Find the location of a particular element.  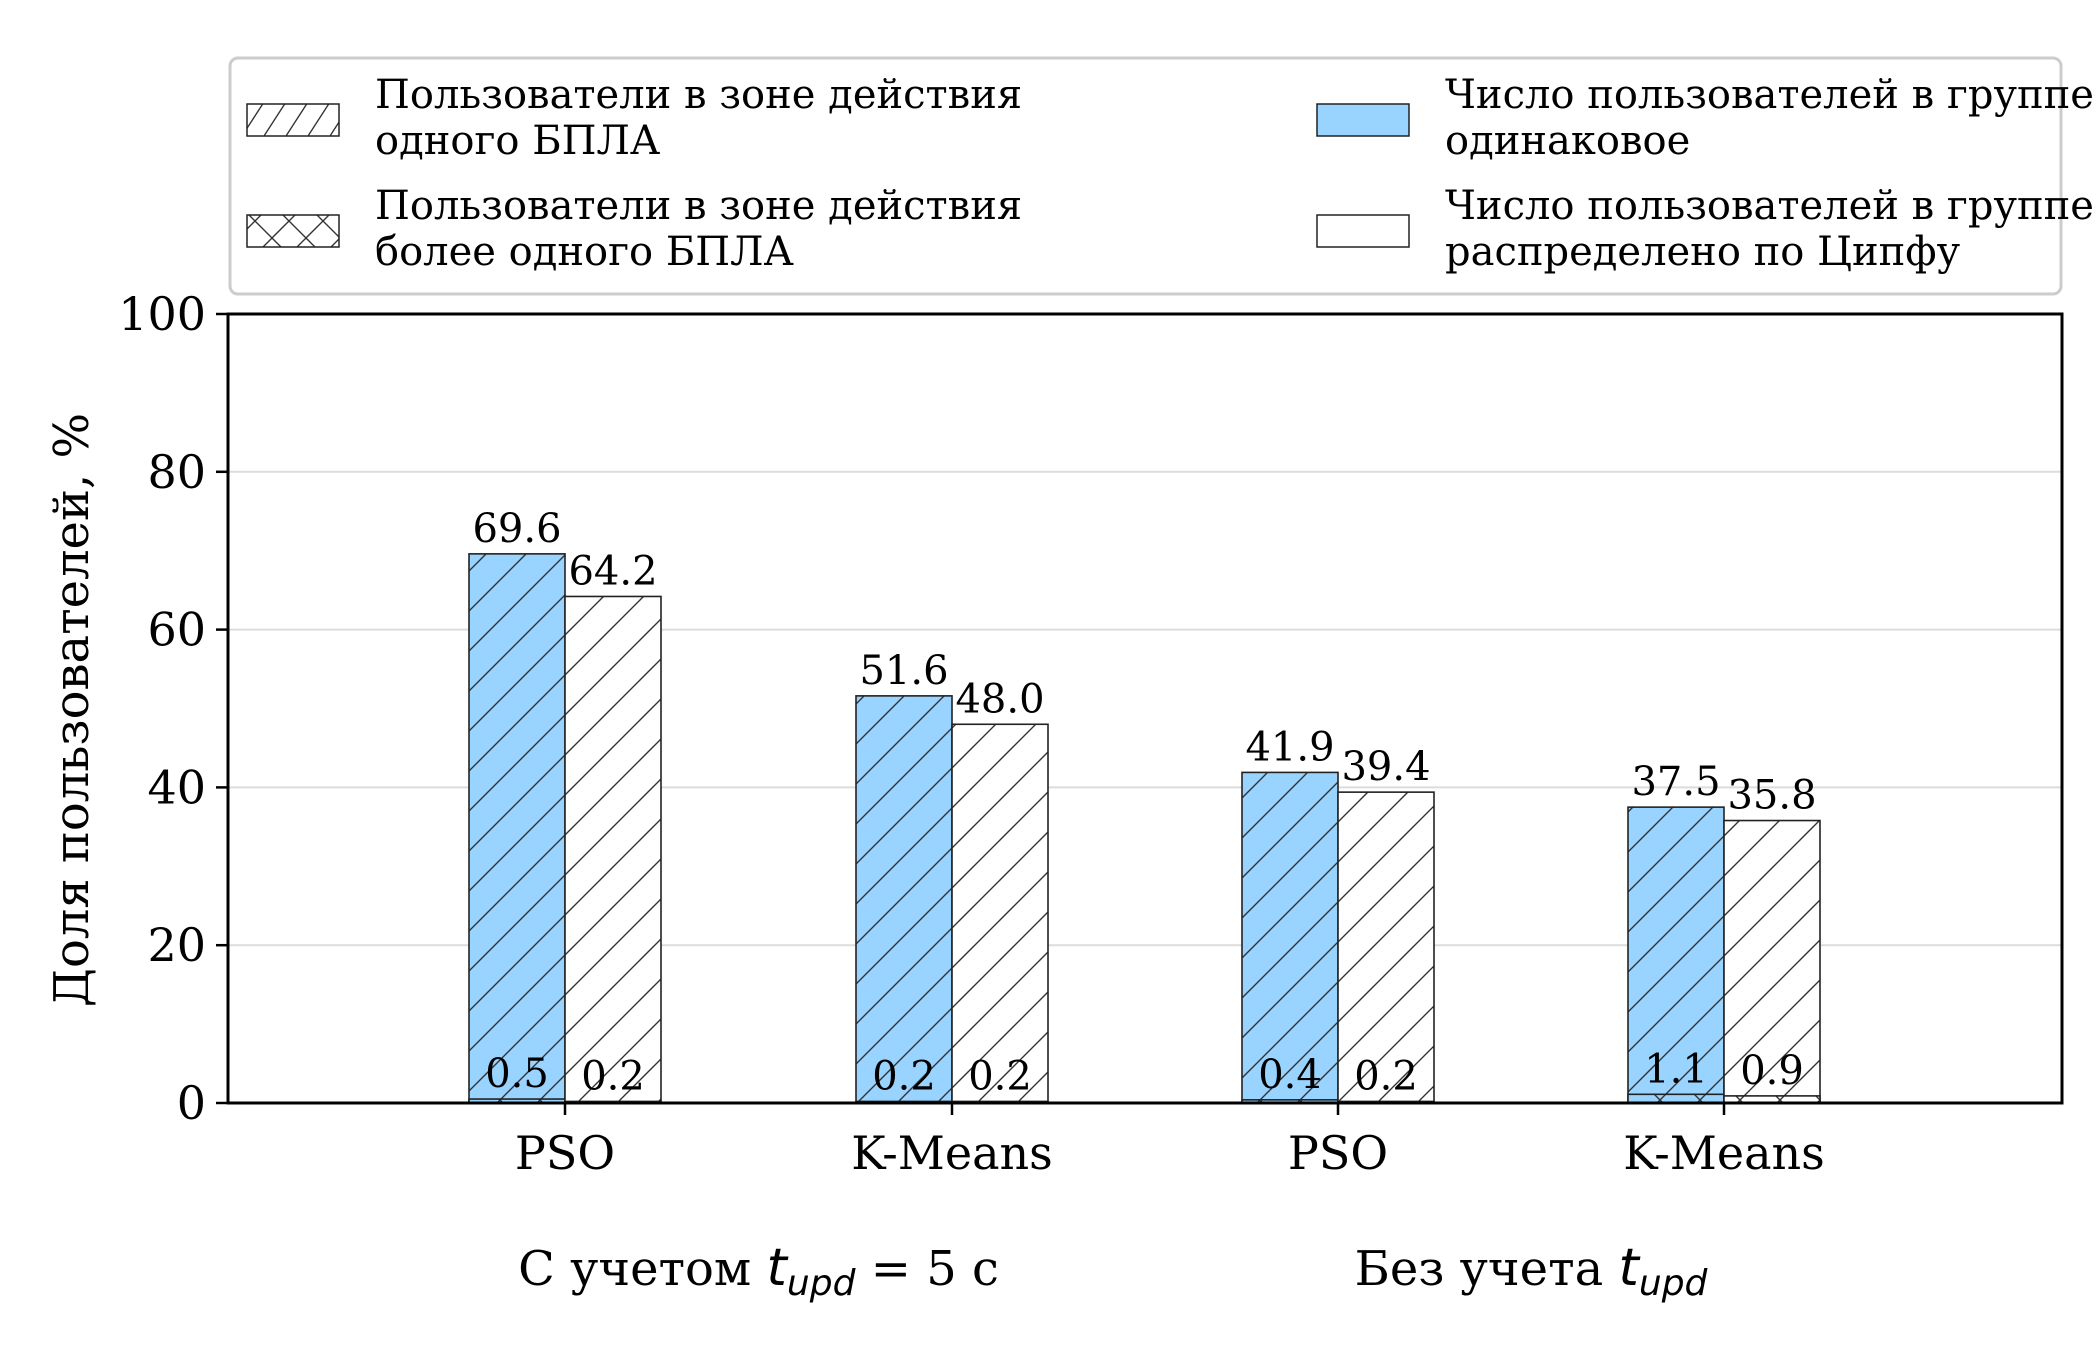

group-labels: С учетом tupd = 5 с Без учета tupd is located at coordinates (1113, 1271).